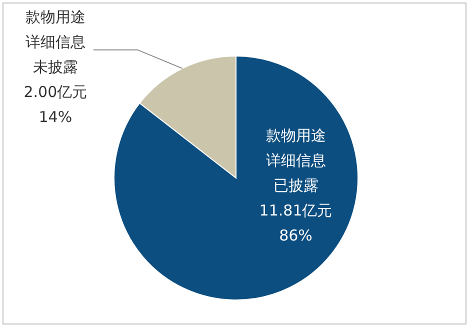 The width and height of the screenshot is (471, 329). Describe the element at coordinates (56, 104) in the screenshot. I see `data-label: 2.00亿元 14%` at that location.